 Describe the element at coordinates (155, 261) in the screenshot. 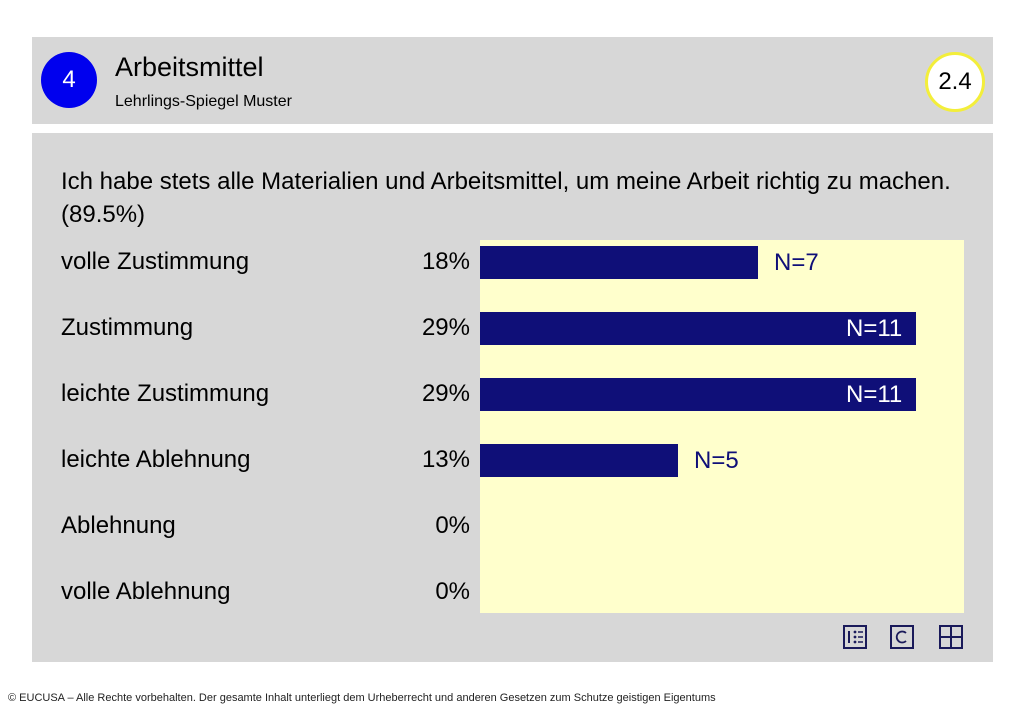

I see `category-label: volle Zustimmung` at that location.